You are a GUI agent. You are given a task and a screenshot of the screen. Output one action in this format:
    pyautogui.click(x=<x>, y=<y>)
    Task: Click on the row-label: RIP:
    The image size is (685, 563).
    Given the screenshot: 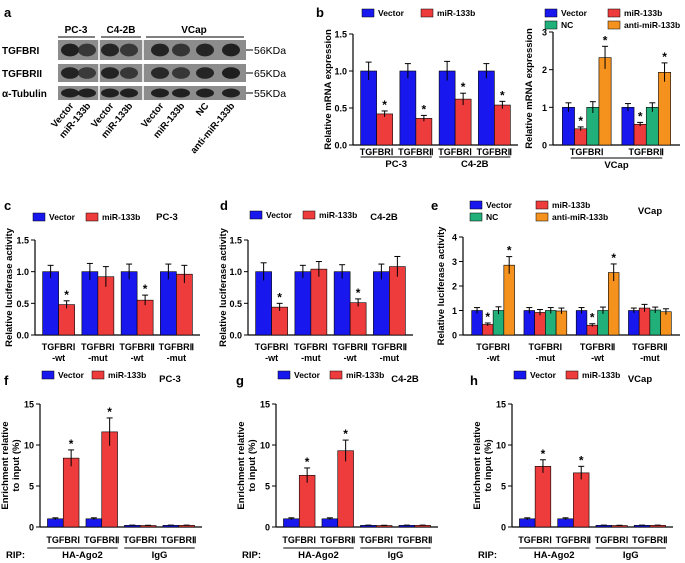 What is the action you would take?
    pyautogui.click(x=251, y=555)
    